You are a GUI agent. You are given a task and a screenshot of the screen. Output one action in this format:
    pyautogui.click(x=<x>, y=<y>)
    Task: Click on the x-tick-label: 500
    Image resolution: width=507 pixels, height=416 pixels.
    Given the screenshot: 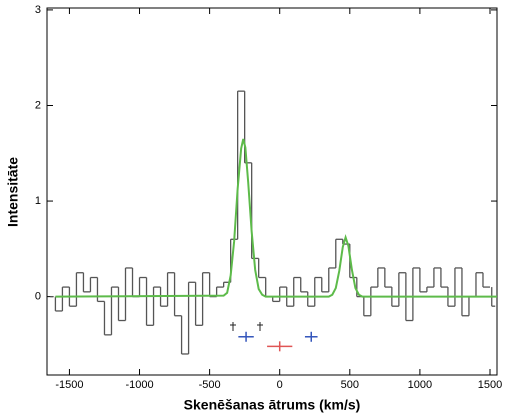 What is the action you would take?
    pyautogui.click(x=350, y=385)
    